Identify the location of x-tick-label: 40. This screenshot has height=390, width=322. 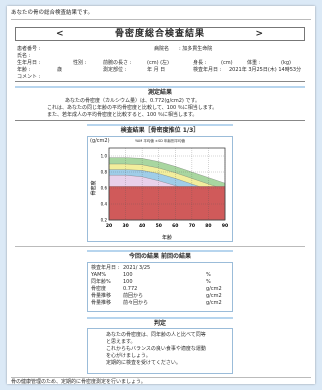
(142, 226).